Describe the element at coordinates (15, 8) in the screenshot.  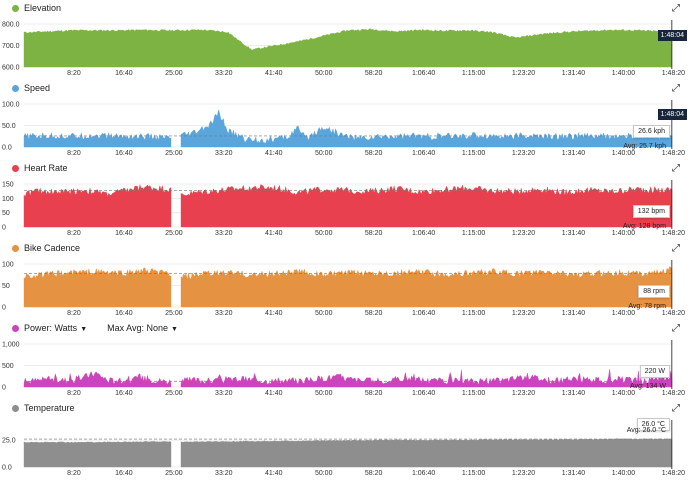
I see `elevation-dot-icon` at that location.